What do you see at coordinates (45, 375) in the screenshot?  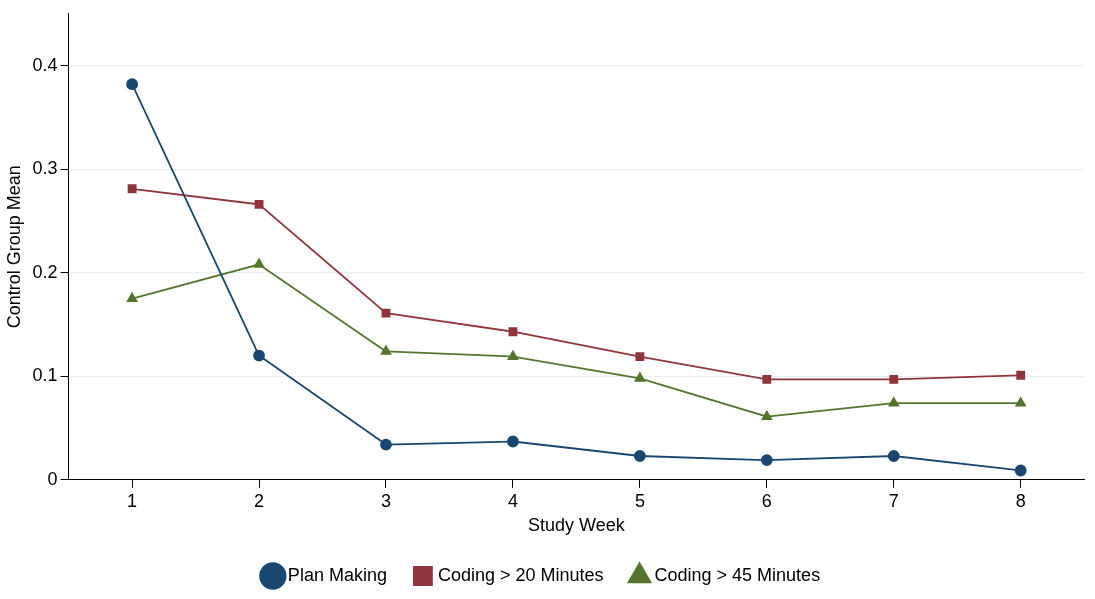 I see `y-tick-label: 0.1` at bounding box center [45, 375].